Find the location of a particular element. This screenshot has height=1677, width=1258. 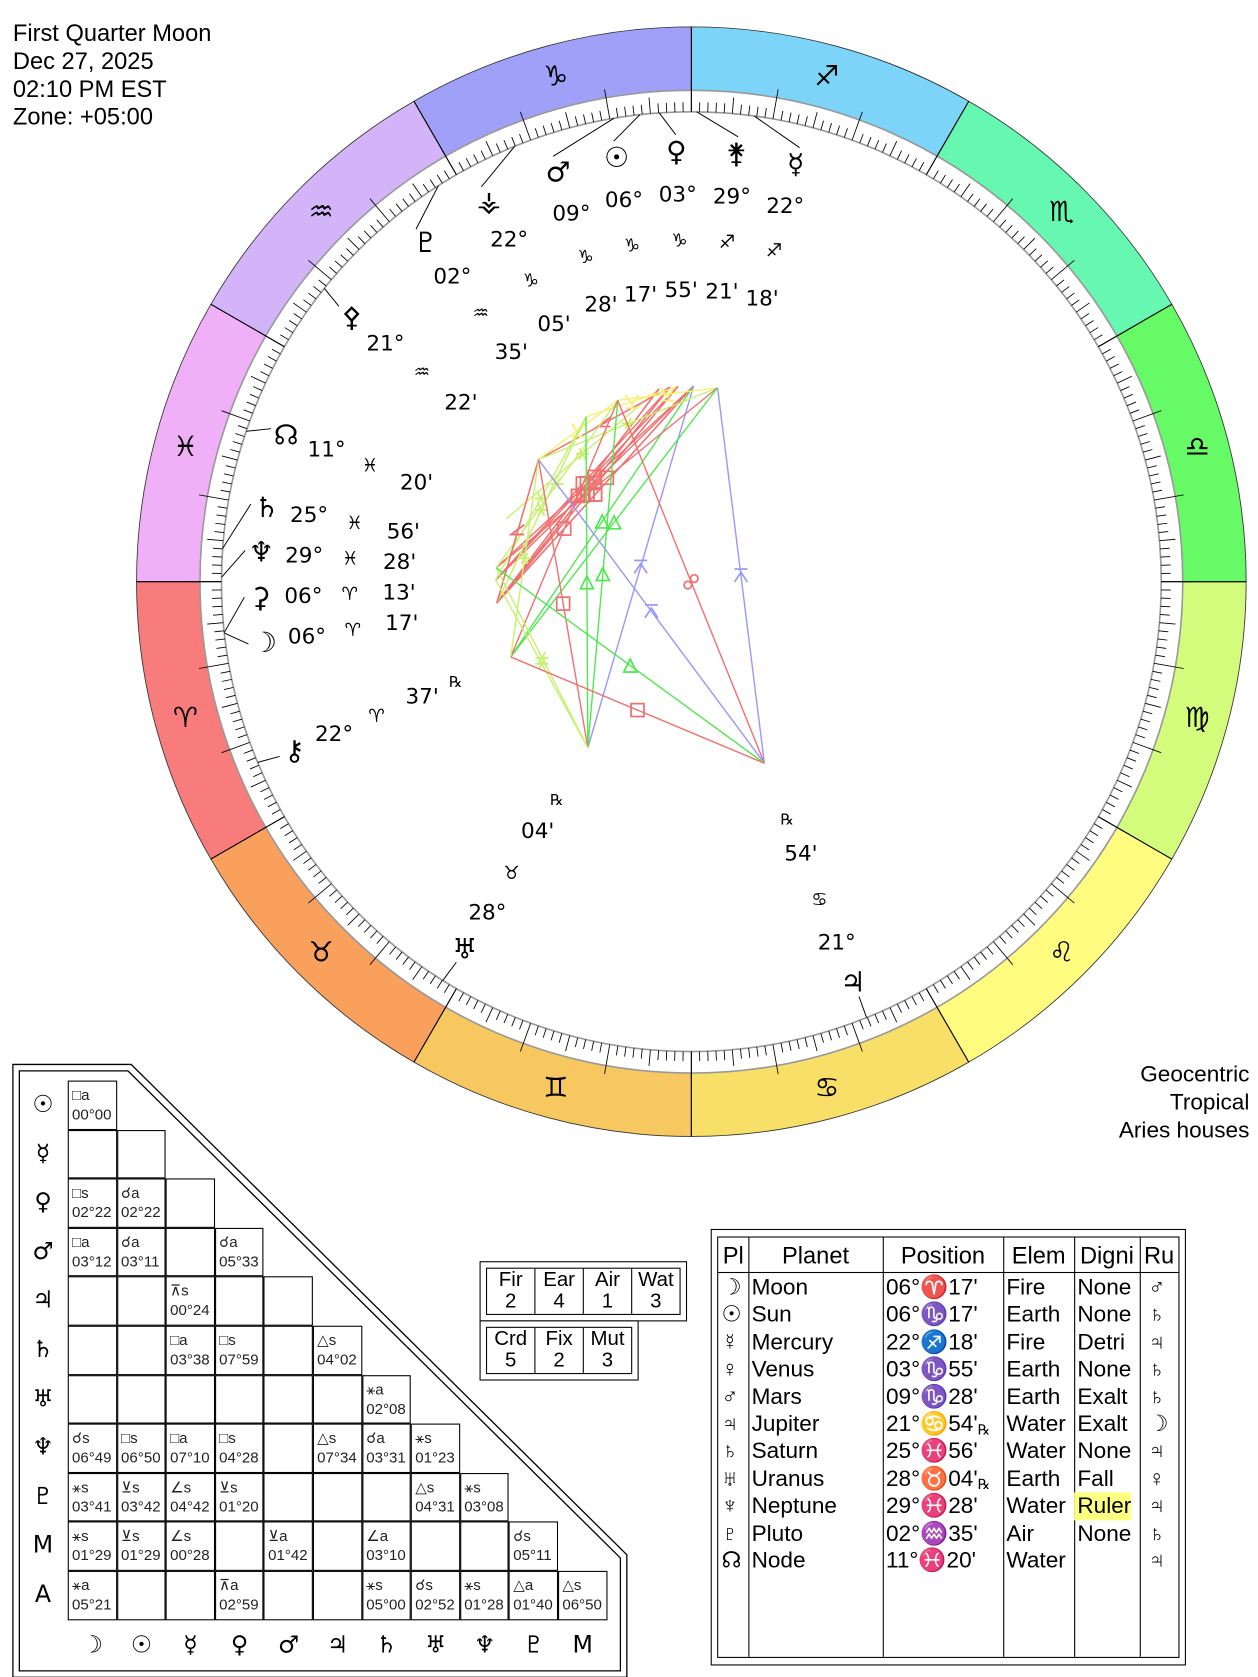

aspect-type: □a is located at coordinates (81, 1094).